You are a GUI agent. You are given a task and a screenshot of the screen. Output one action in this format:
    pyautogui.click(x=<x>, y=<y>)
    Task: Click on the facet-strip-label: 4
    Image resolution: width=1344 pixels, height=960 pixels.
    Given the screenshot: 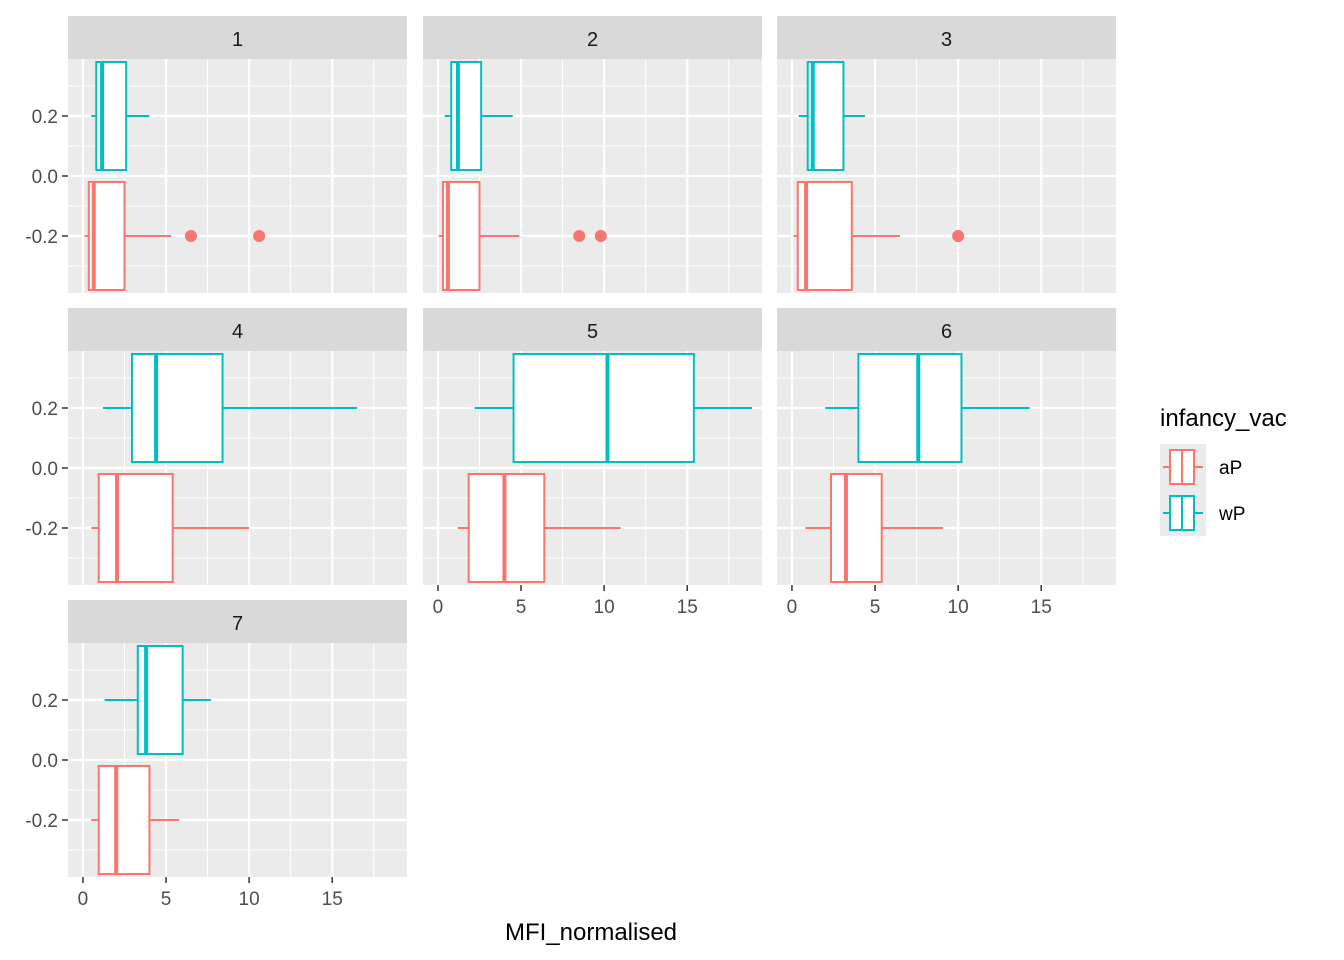 What is the action you would take?
    pyautogui.click(x=237, y=332)
    